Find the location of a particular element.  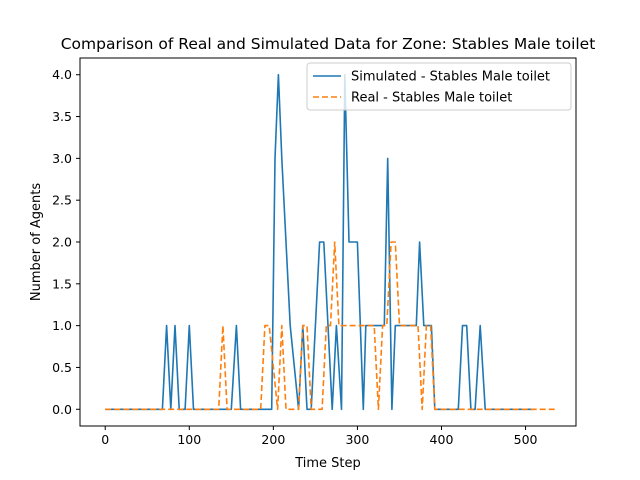

y-axis: 0.0 0.5 1.0 1.5 2.0 2.5 3.0 3.5 4.0 is located at coordinates (66, 242).